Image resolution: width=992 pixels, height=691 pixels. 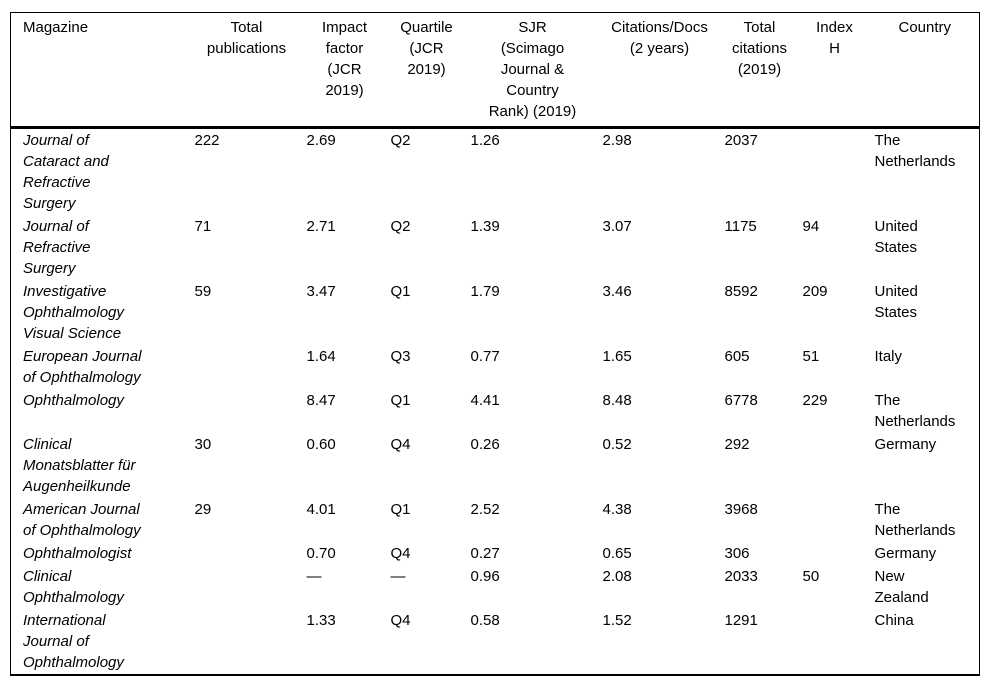 I want to click on cell-impact_factor: 0.60, so click(x=321, y=444).